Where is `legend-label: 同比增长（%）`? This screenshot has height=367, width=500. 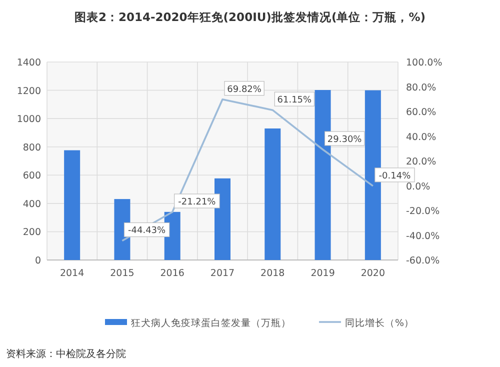
legend-label: 同比增长（%） is located at coordinates (379, 323).